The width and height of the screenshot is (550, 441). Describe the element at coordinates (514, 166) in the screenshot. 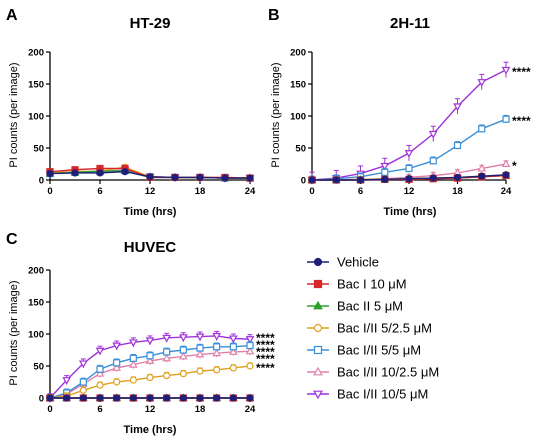

I see `significance-label: *` at that location.